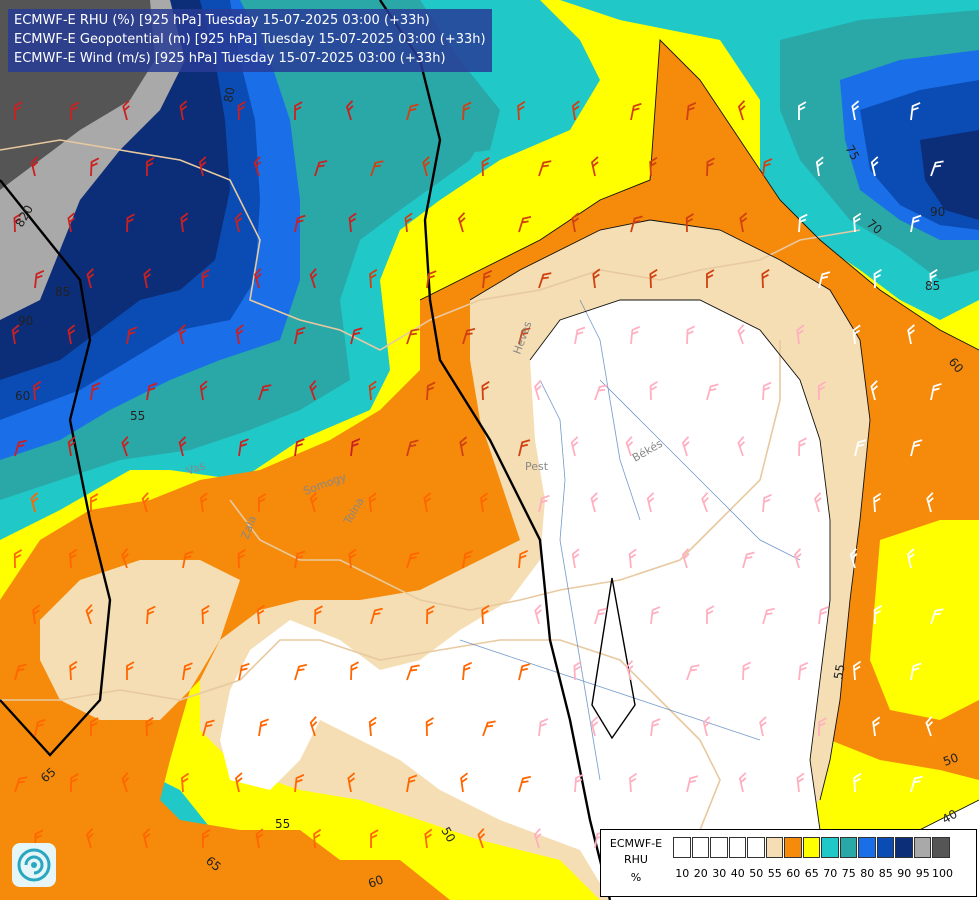 The image size is (979, 900). Describe the element at coordinates (848, 873) in the screenshot. I see `legend-tick: 75` at that location.